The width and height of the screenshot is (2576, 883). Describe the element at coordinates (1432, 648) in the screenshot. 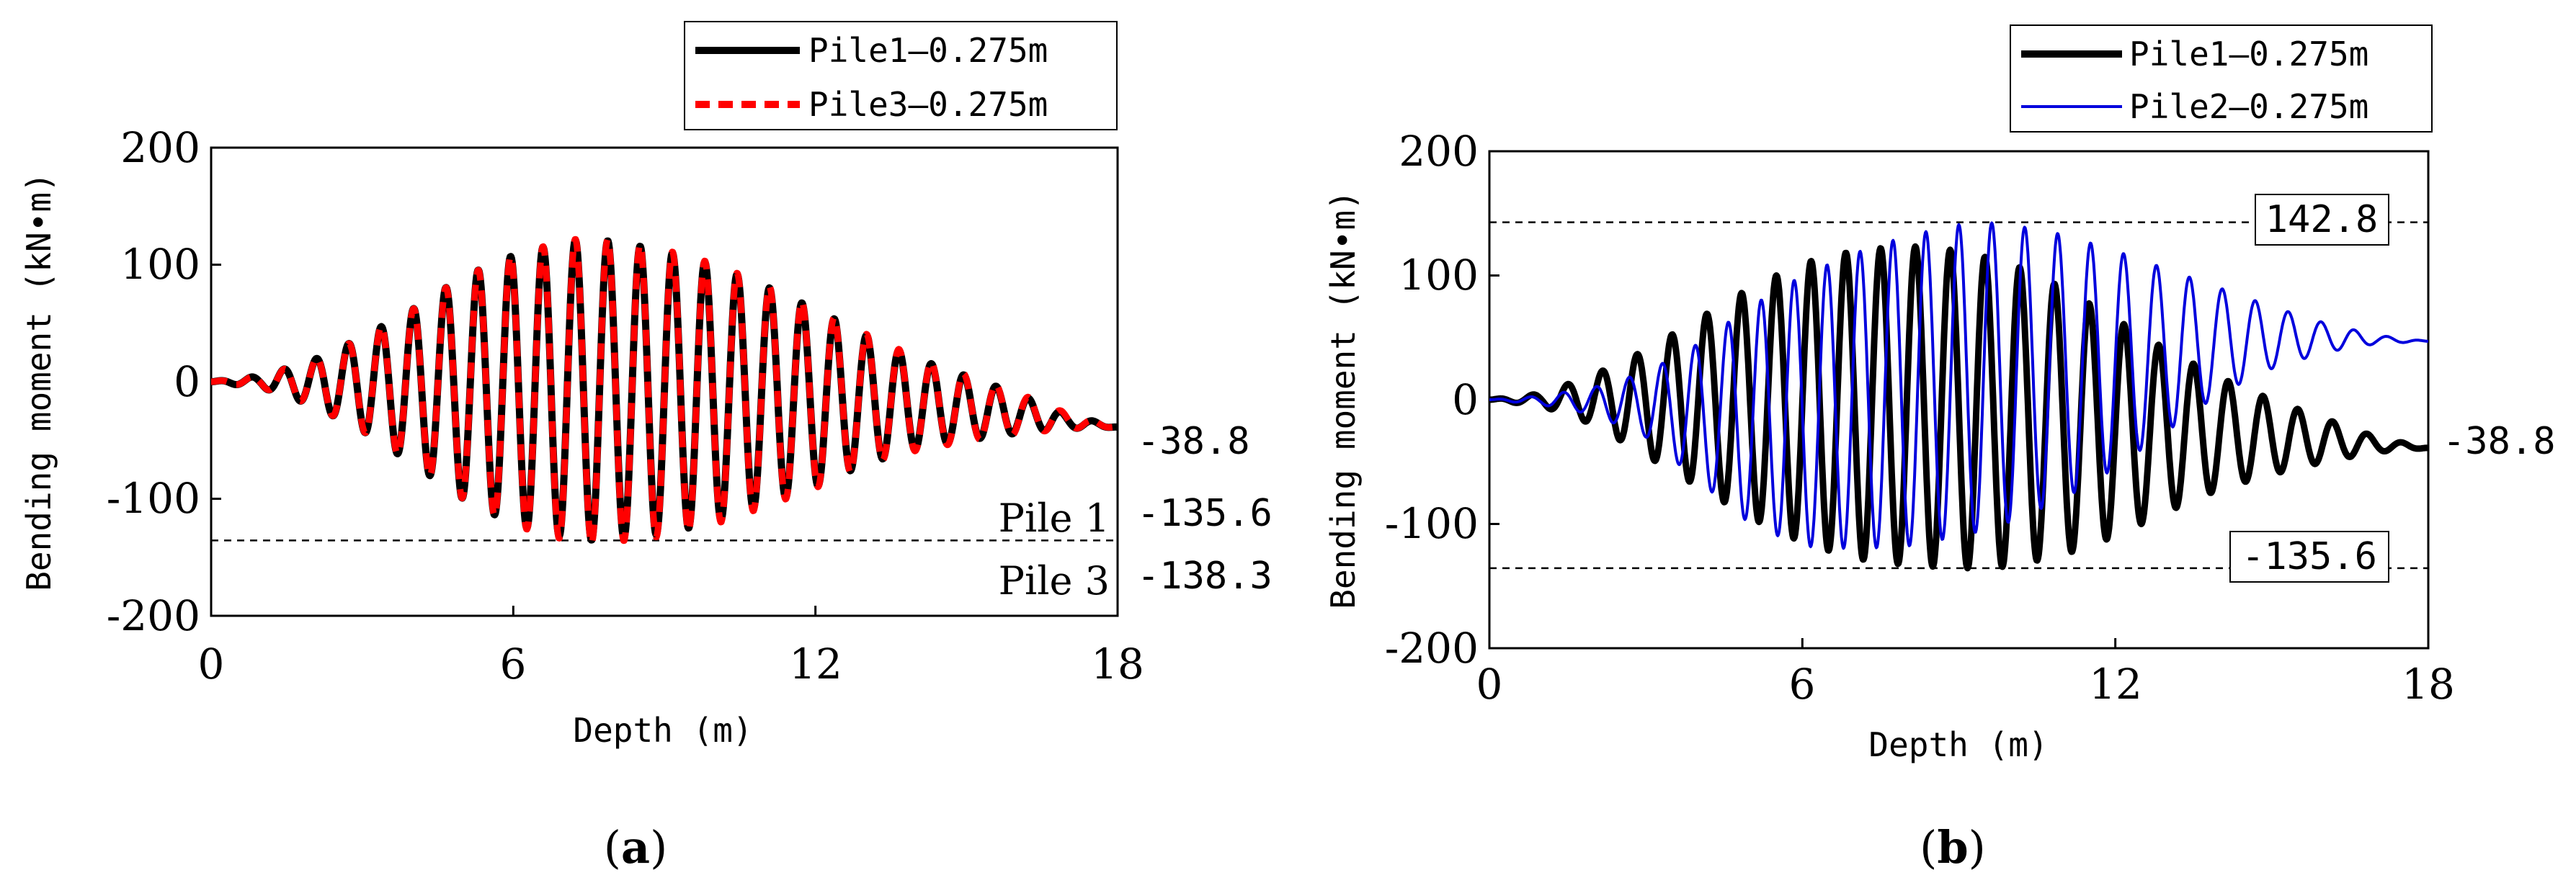

I see `b-ytick-neg200: -200` at that location.